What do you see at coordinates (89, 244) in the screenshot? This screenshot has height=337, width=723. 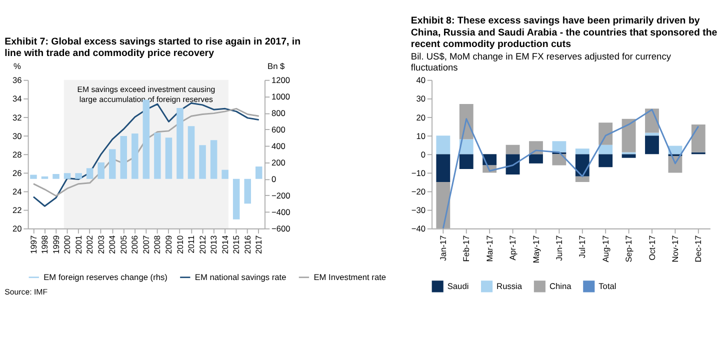 I see `x-tick-label: 2002` at bounding box center [89, 244].